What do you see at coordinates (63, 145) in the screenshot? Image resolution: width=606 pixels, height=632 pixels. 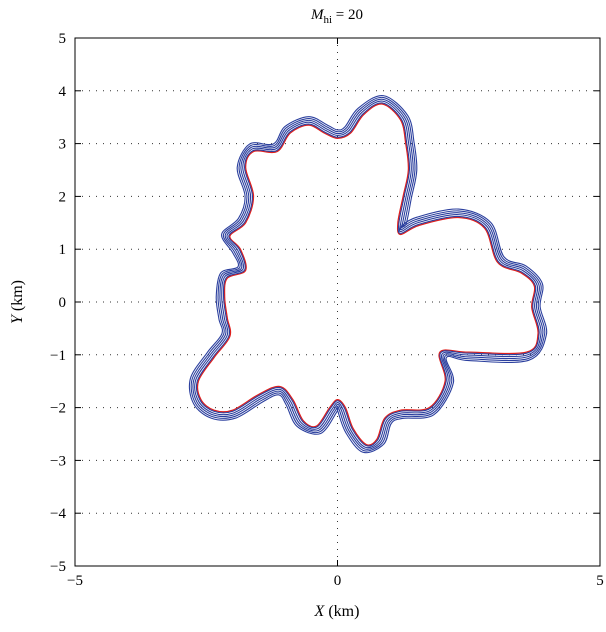 I see `y-tick-label: 3` at bounding box center [63, 145].